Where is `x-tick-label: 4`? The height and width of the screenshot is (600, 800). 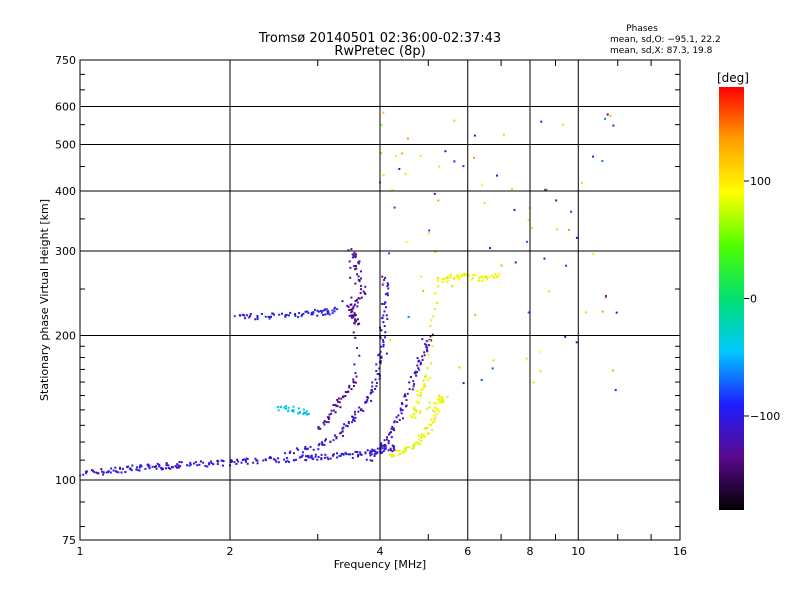
x-tick-label: 4 is located at coordinates (380, 551).